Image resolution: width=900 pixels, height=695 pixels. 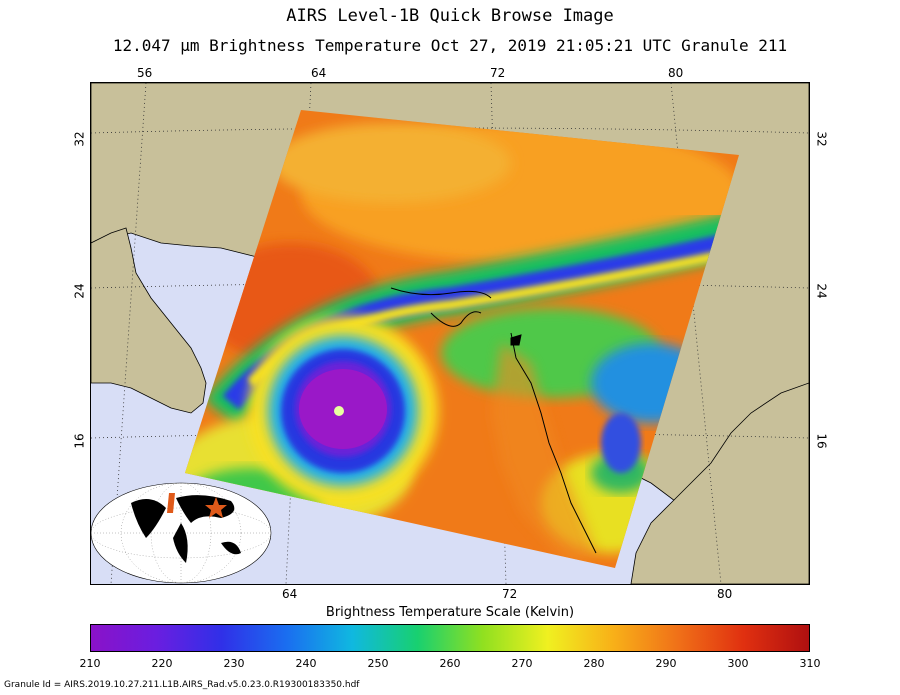 What do you see at coordinates (378, 663) in the screenshot?
I see `colorbar-tick-250: 250` at bounding box center [378, 663].